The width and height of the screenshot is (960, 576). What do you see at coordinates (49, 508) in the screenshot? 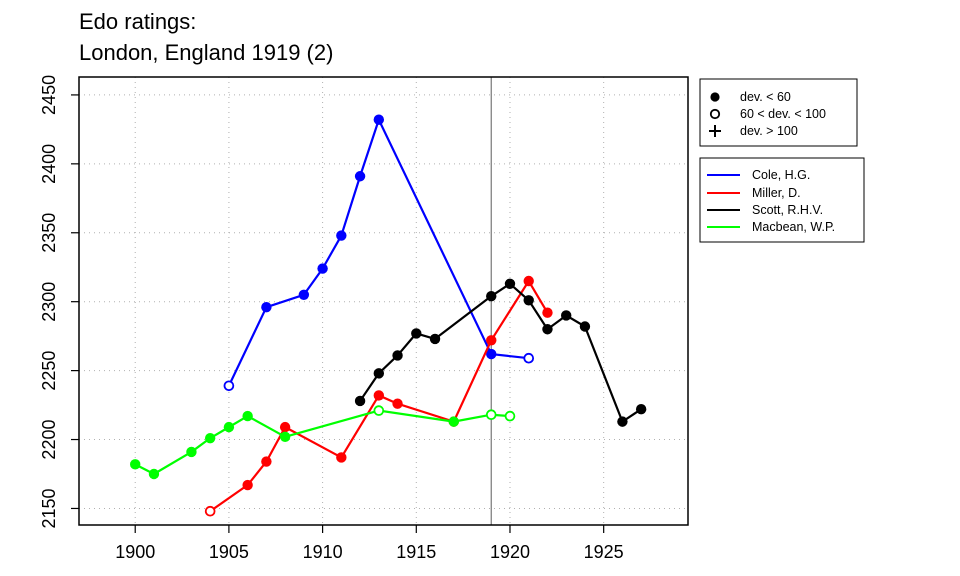
I see `y-tick-label-2150: 2150` at bounding box center [49, 508].